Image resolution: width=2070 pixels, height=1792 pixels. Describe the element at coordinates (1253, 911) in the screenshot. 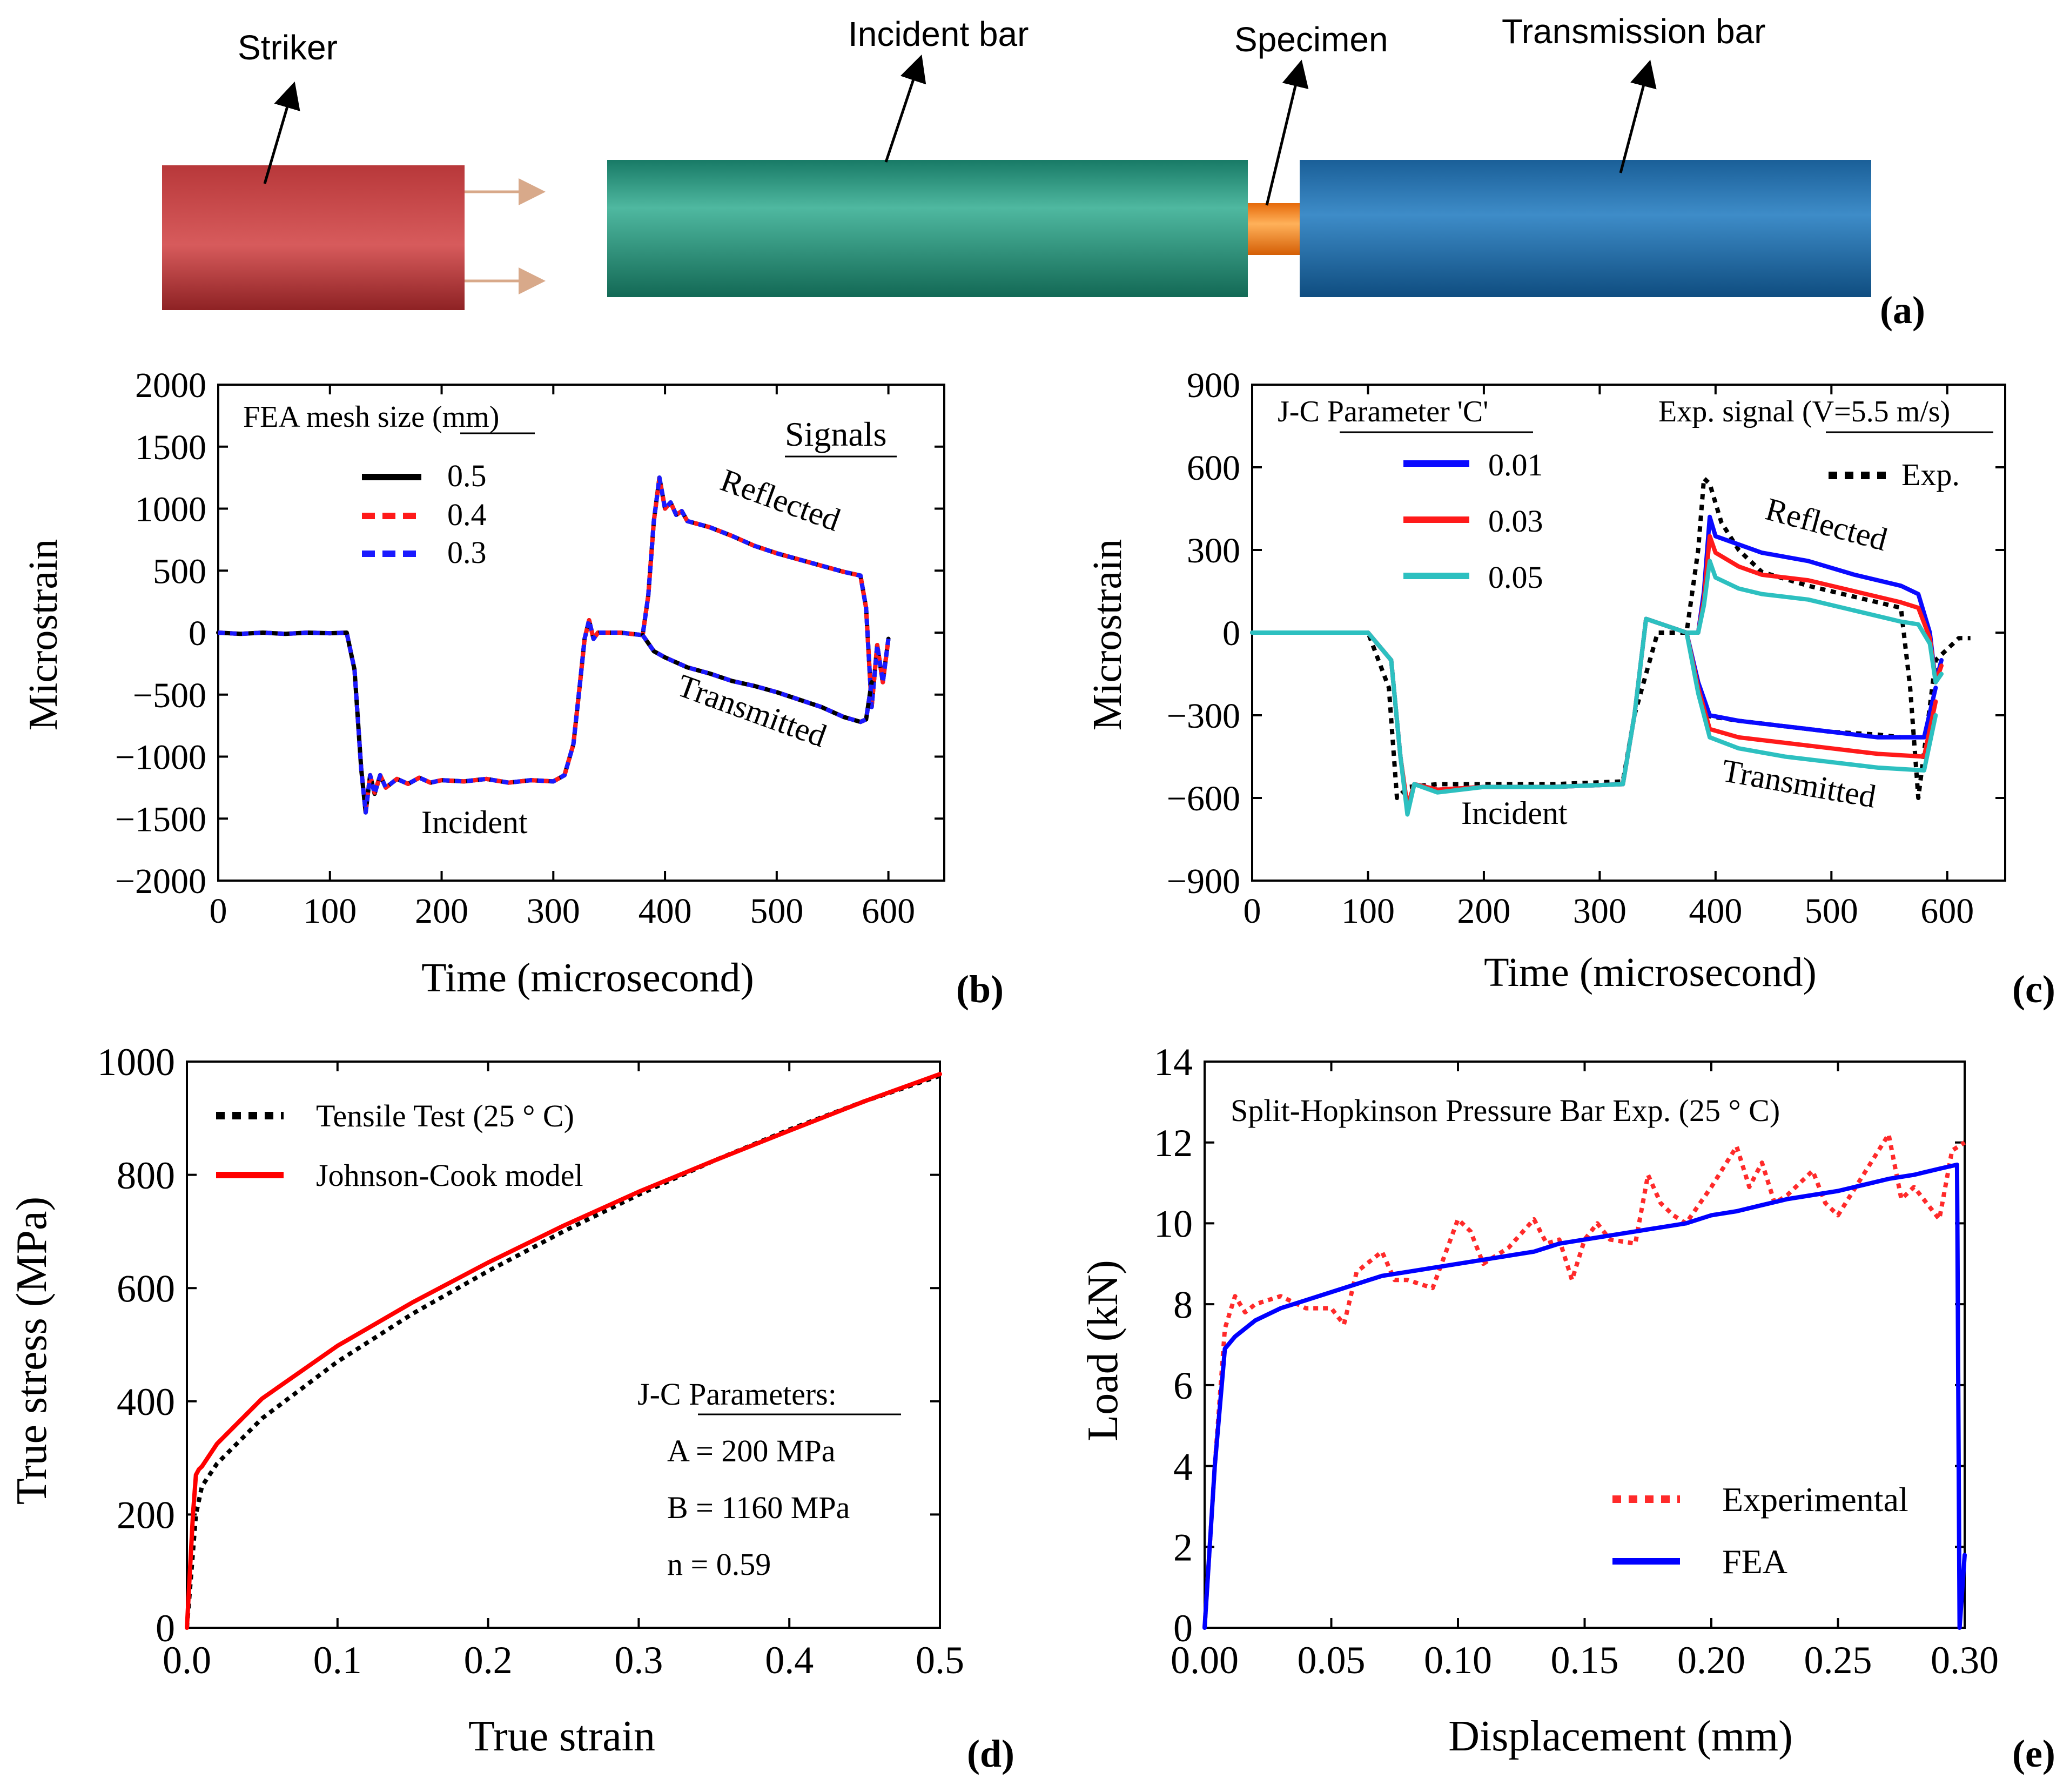

I see `panel-c-xtick-label: 0` at that location.